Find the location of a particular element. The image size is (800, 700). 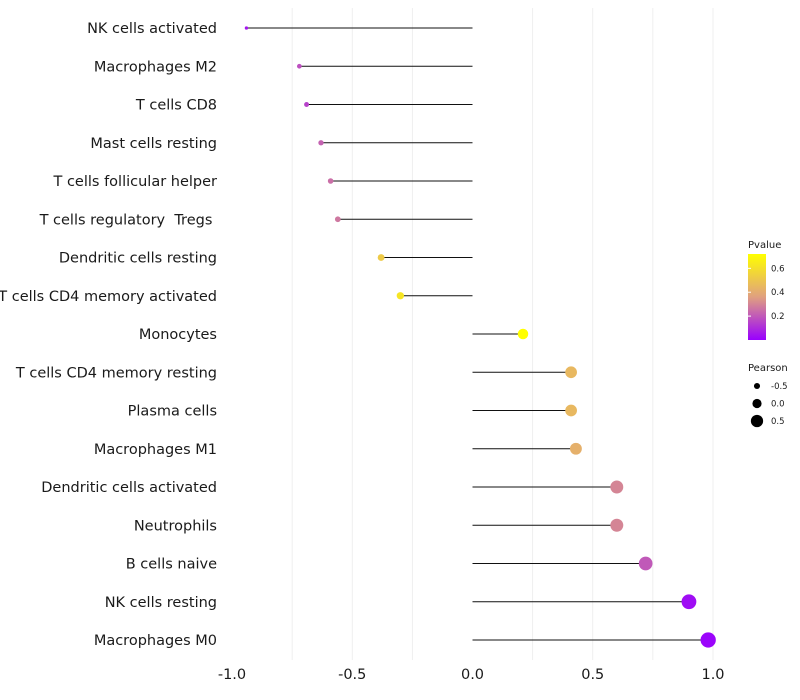

category-label: Plasma cells is located at coordinates (172, 412).